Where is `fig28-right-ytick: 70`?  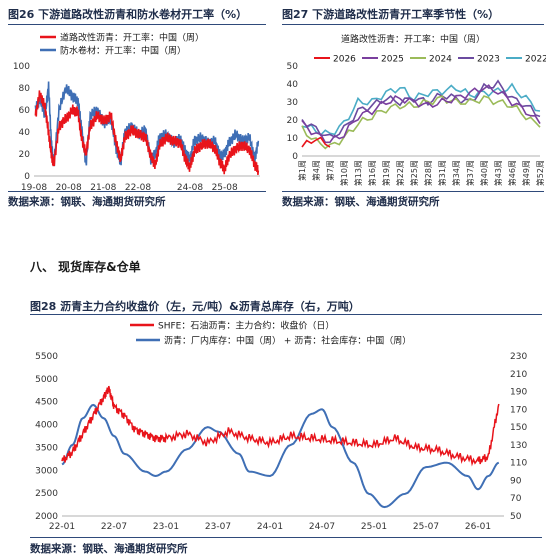
fig28-right-ytick: 70 is located at coordinates (516, 499).